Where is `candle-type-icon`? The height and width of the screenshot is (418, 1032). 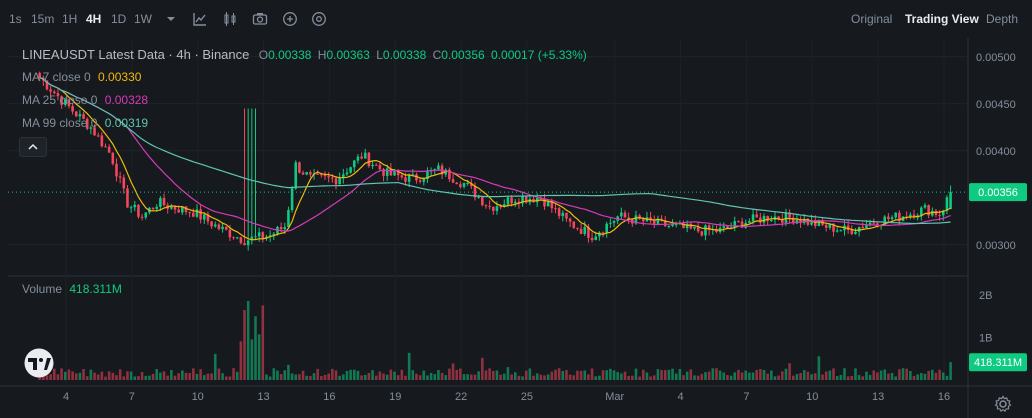 candle-type-icon is located at coordinates (230, 19).